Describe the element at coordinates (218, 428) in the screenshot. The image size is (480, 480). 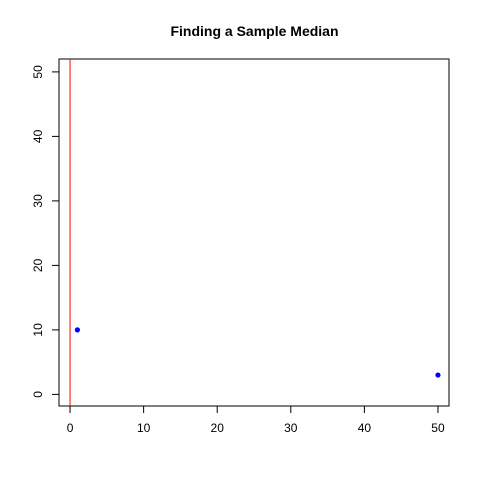
I see `x-tick-label: 20` at that location.